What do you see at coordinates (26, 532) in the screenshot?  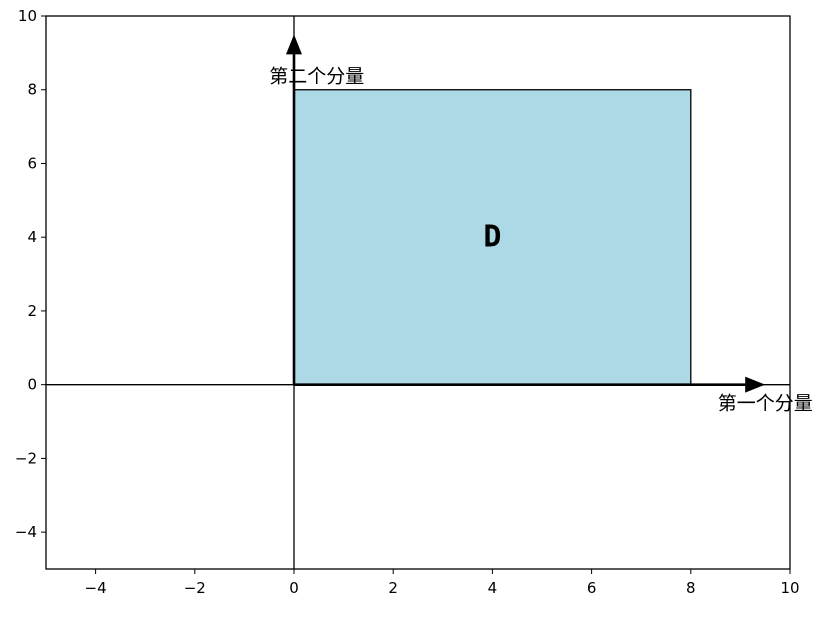 I see `y-tick-label: −4` at bounding box center [26, 532].